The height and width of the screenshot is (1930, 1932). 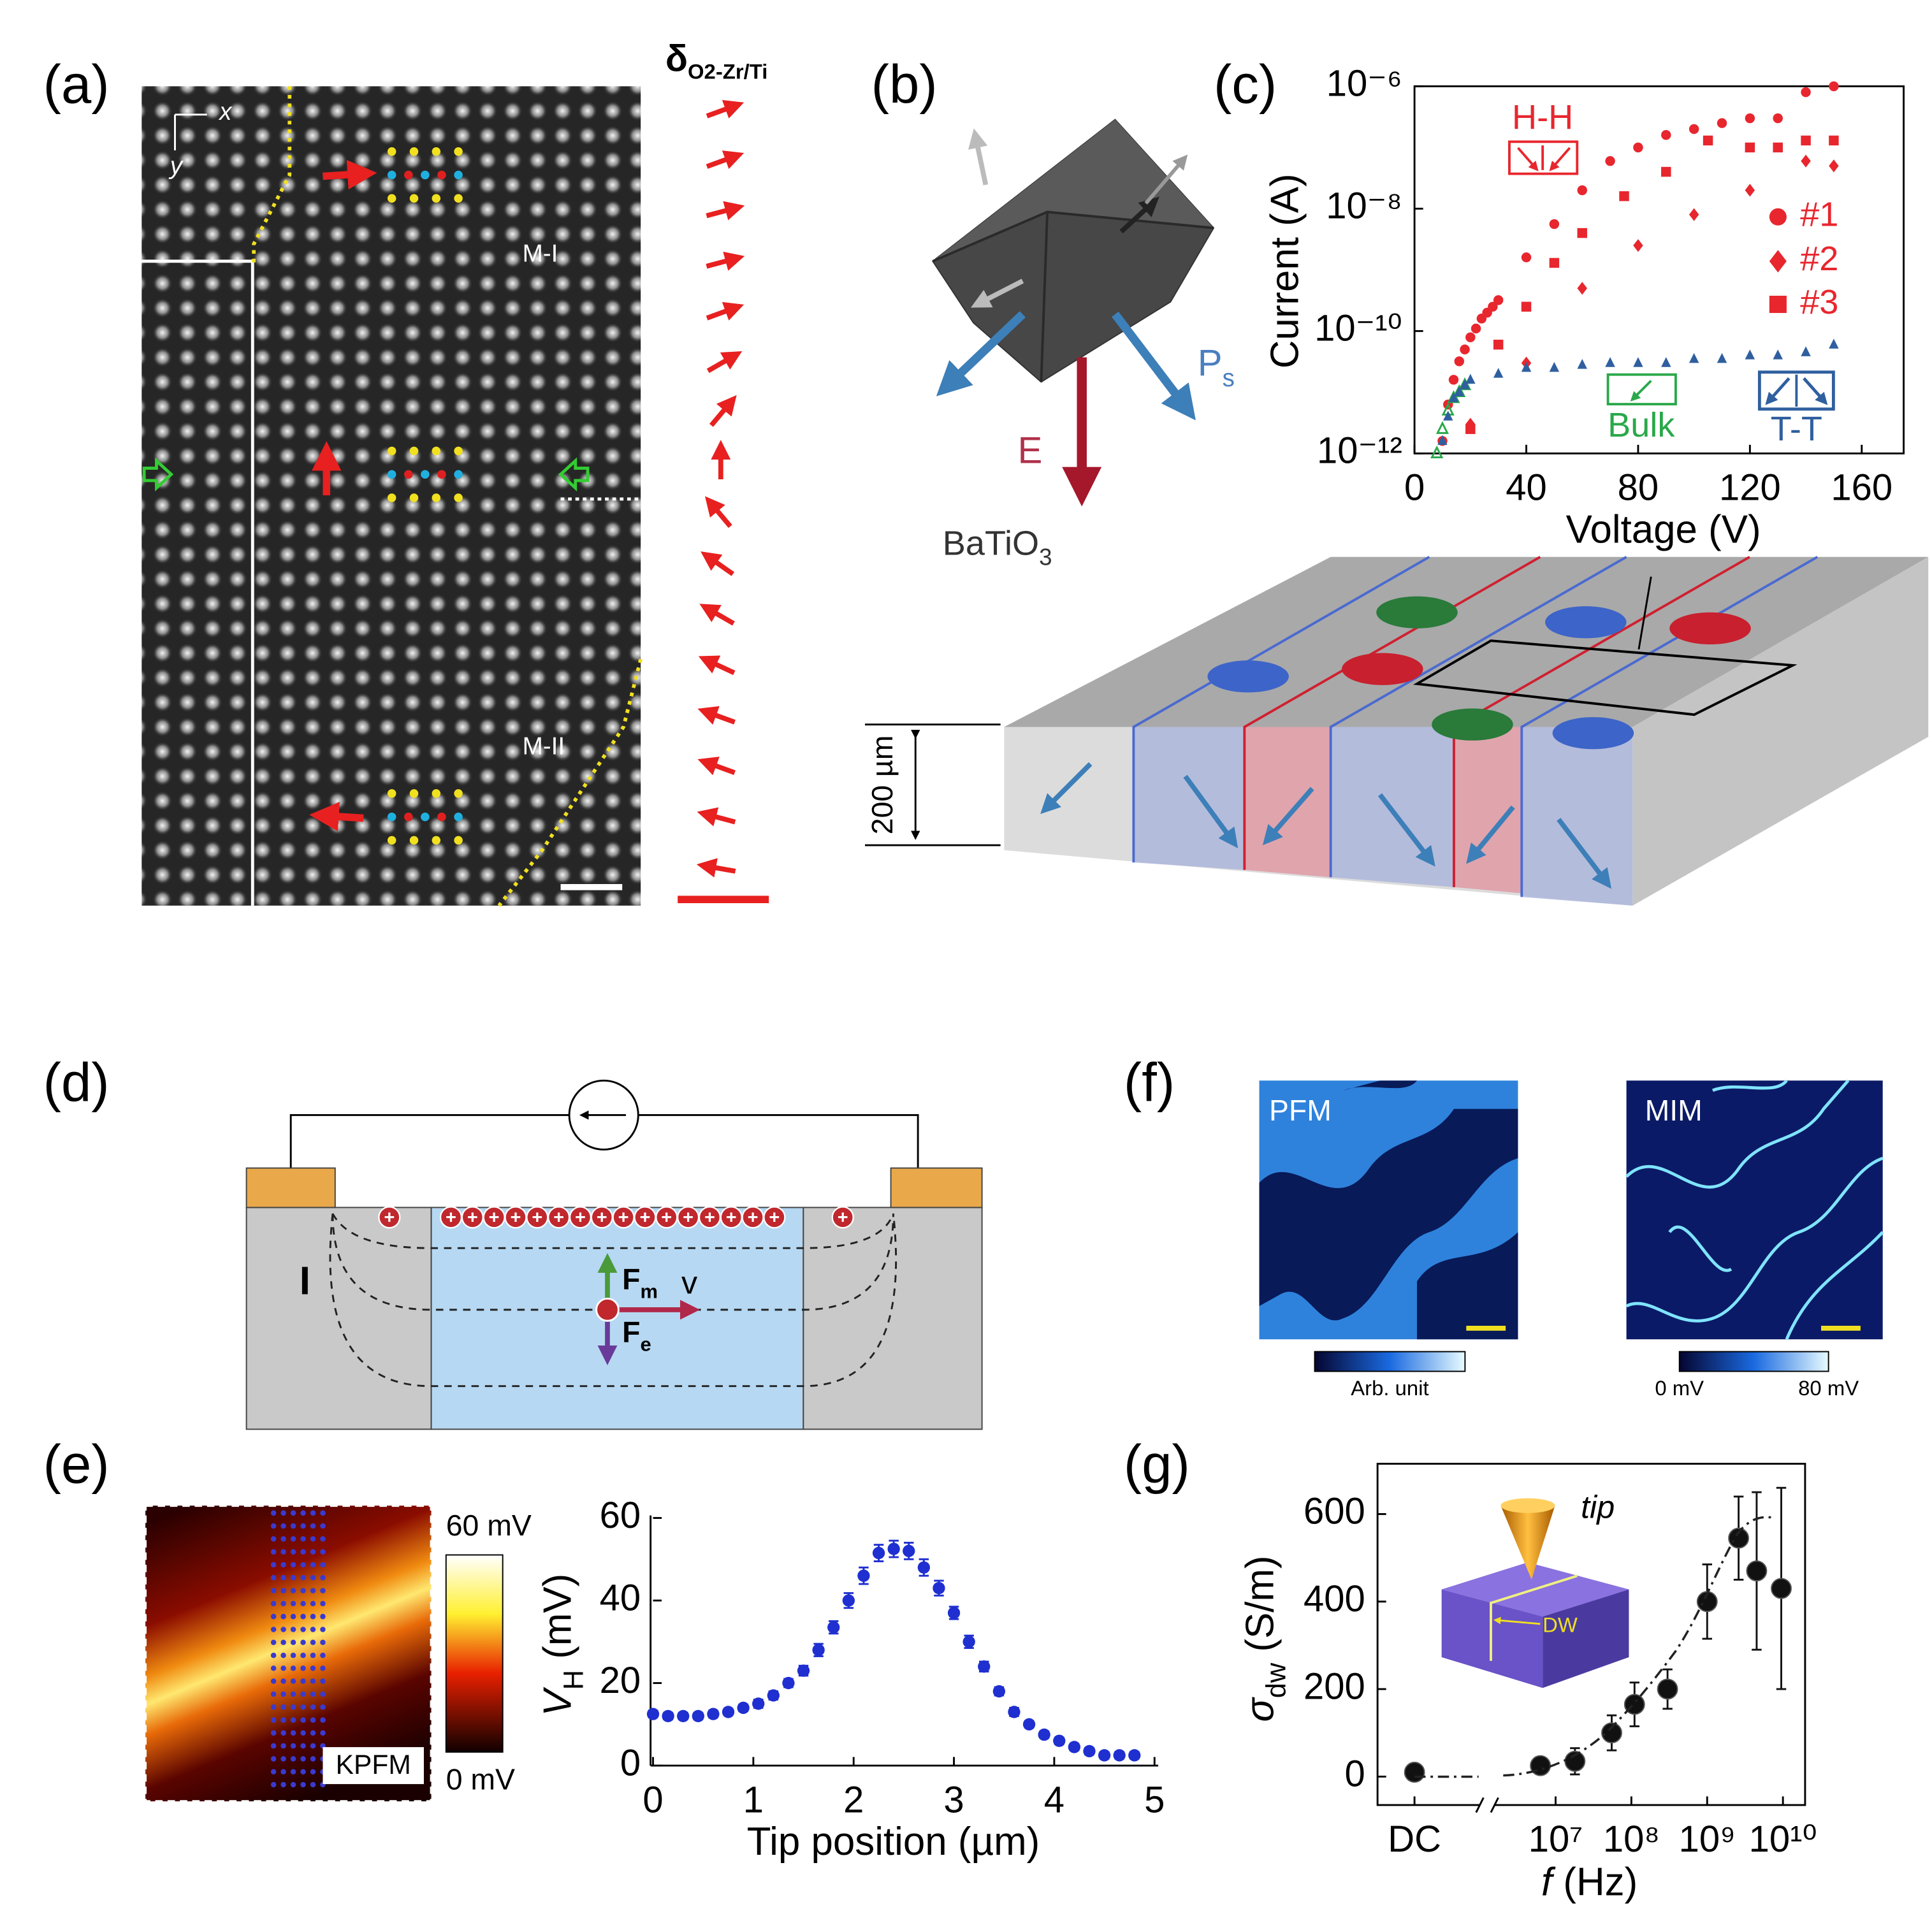 What do you see at coordinates (1480, 1805) in the screenshot?
I see `axis-break` at bounding box center [1480, 1805].